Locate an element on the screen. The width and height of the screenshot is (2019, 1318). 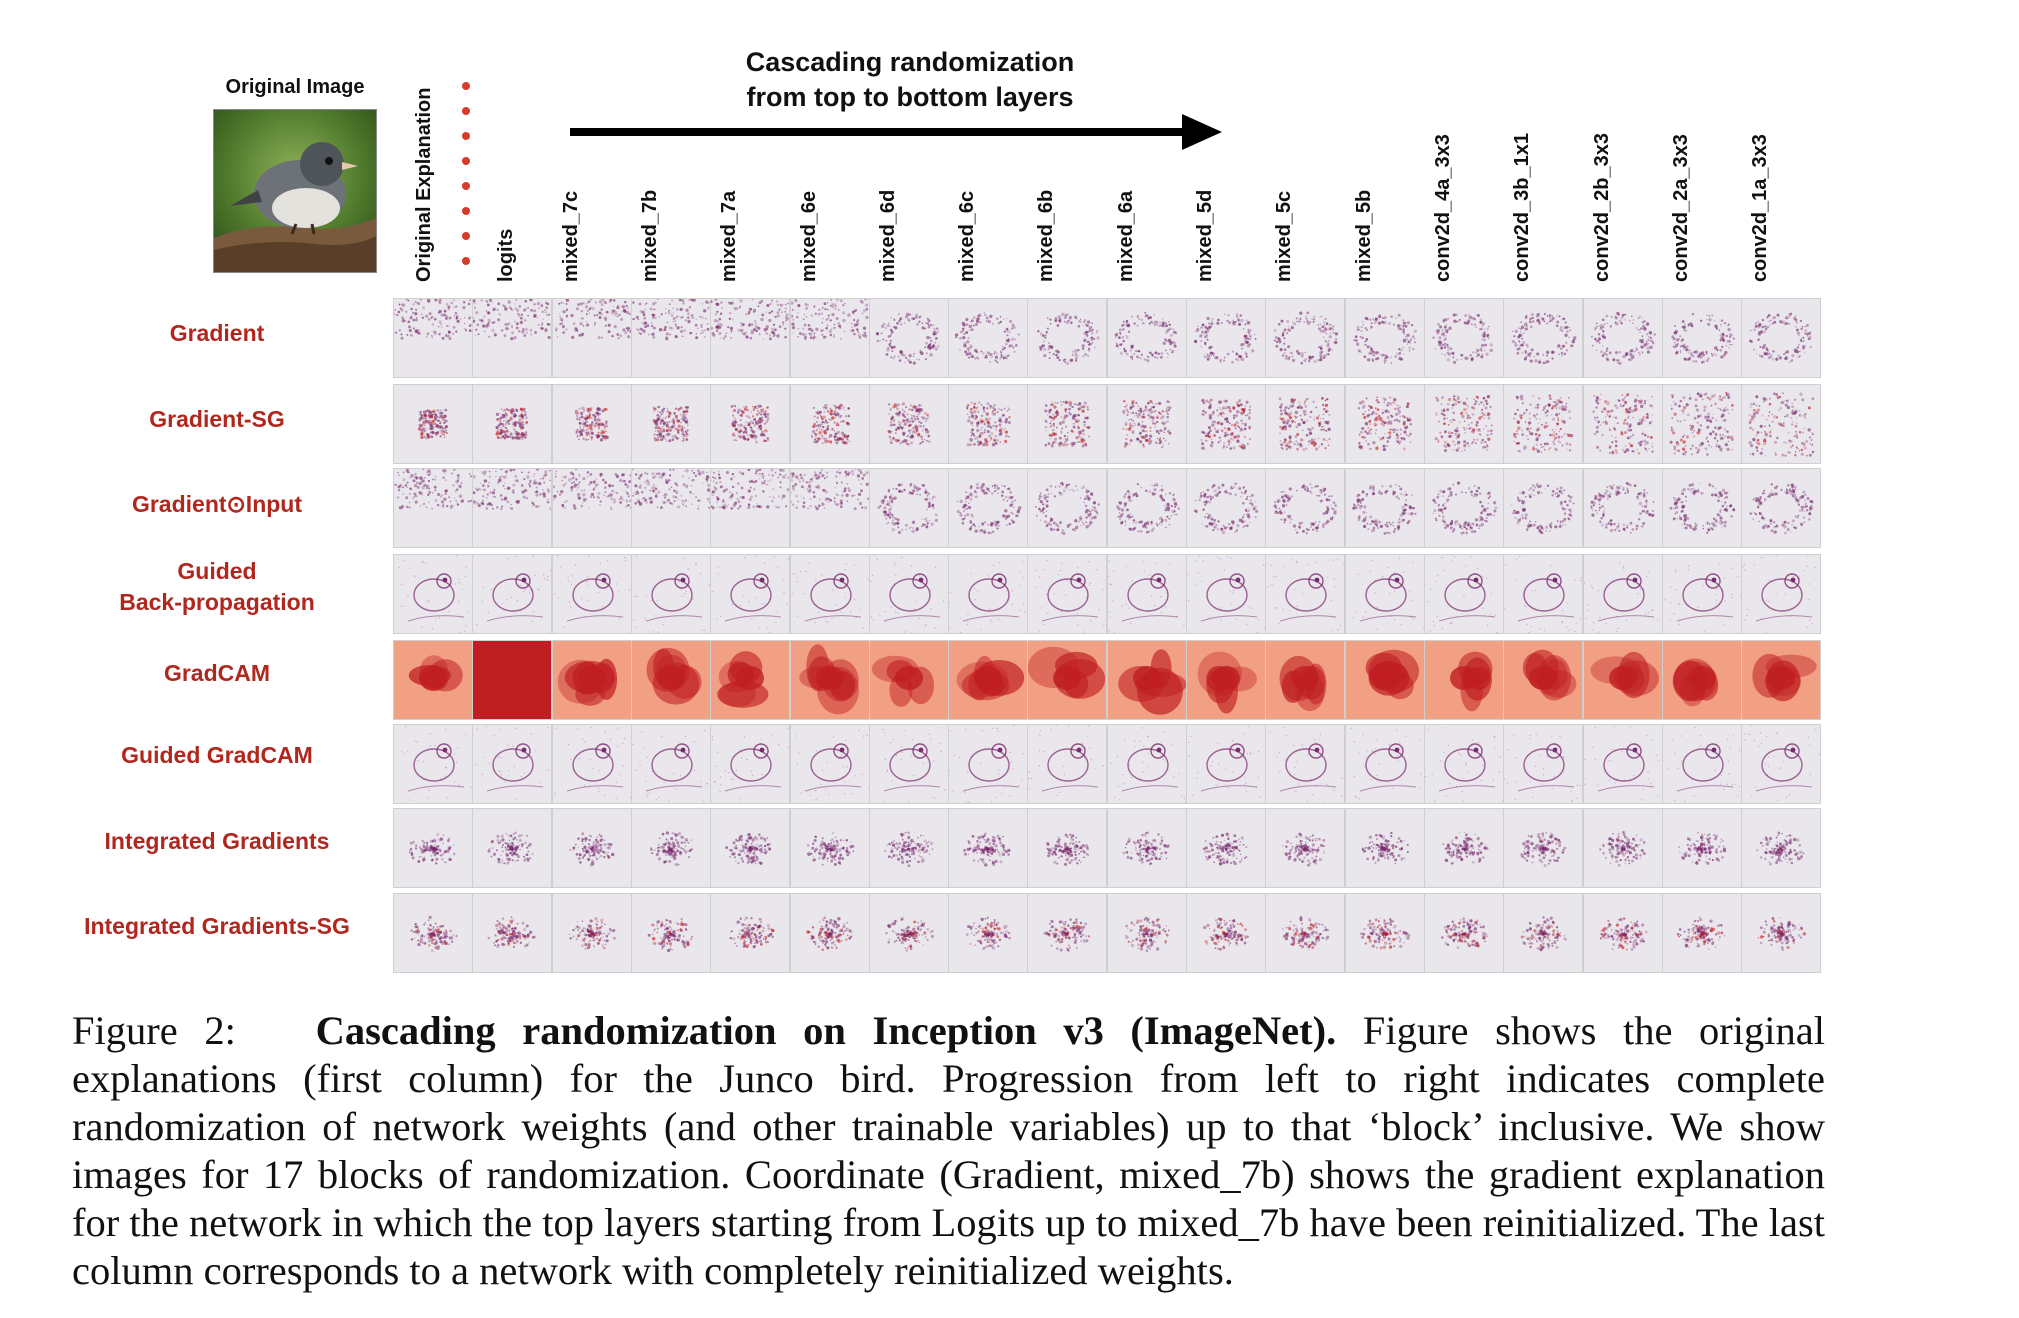
column-header-label: mixed_6e is located at coordinates (808, 236).